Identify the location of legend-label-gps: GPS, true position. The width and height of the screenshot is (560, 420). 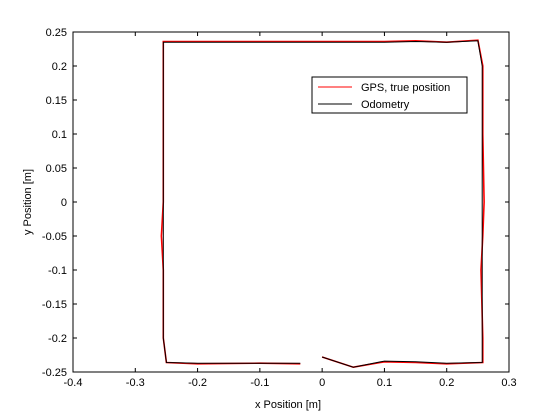
(405, 88).